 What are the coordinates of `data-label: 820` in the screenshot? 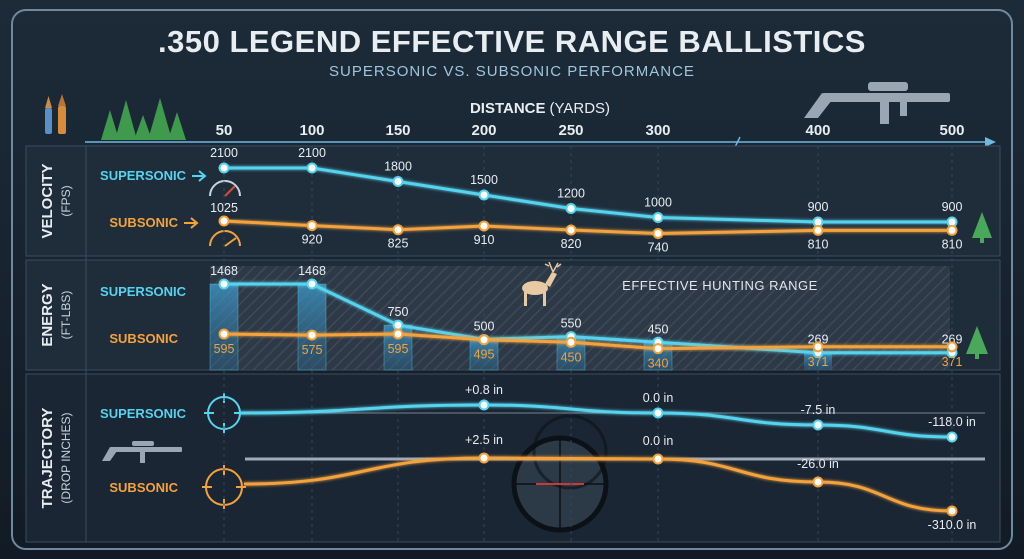 It's located at (571, 244).